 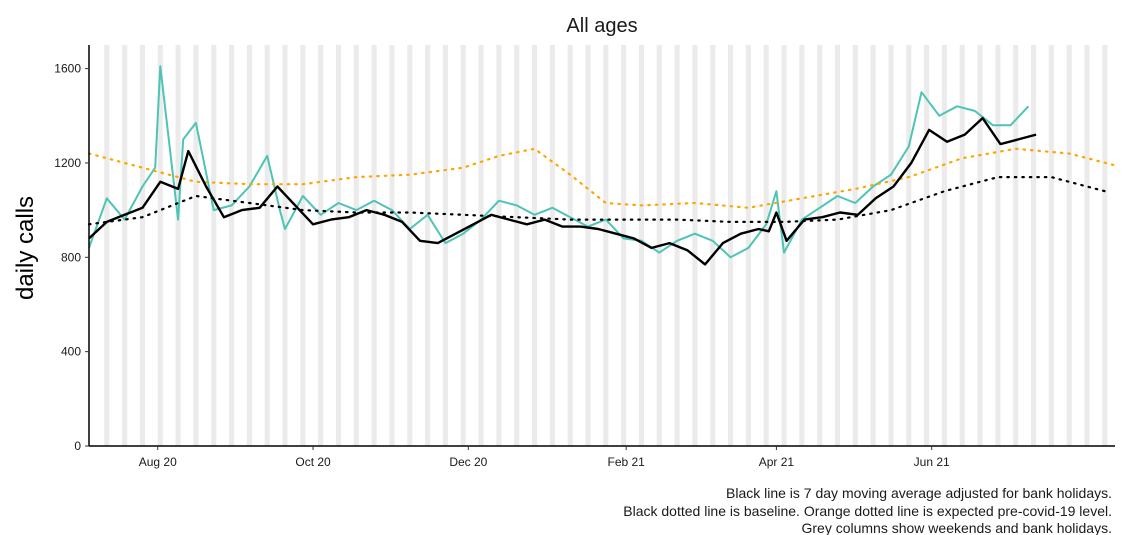 I want to click on x-tick-label: Apr 21, so click(x=777, y=462).